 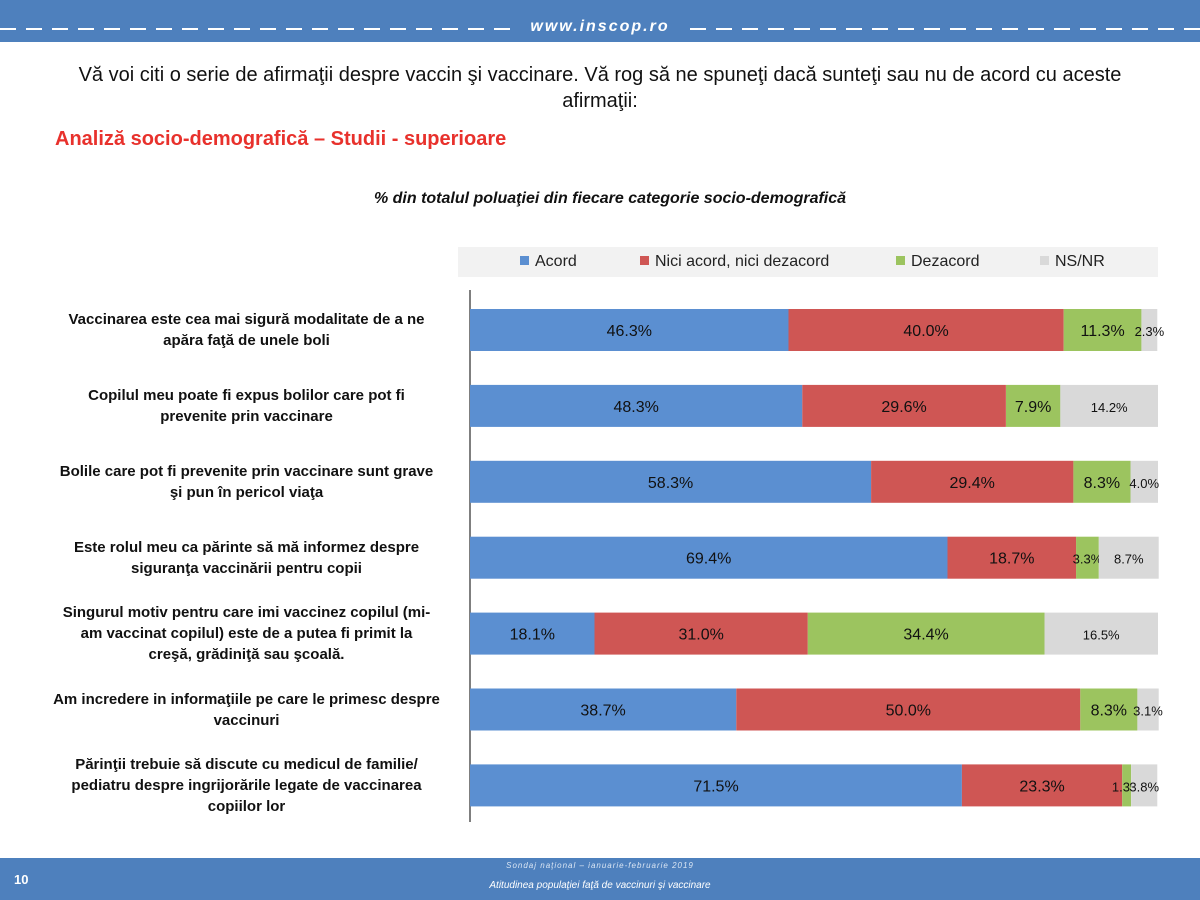 I want to click on legend-item-acord: Acord, so click(x=548, y=262).